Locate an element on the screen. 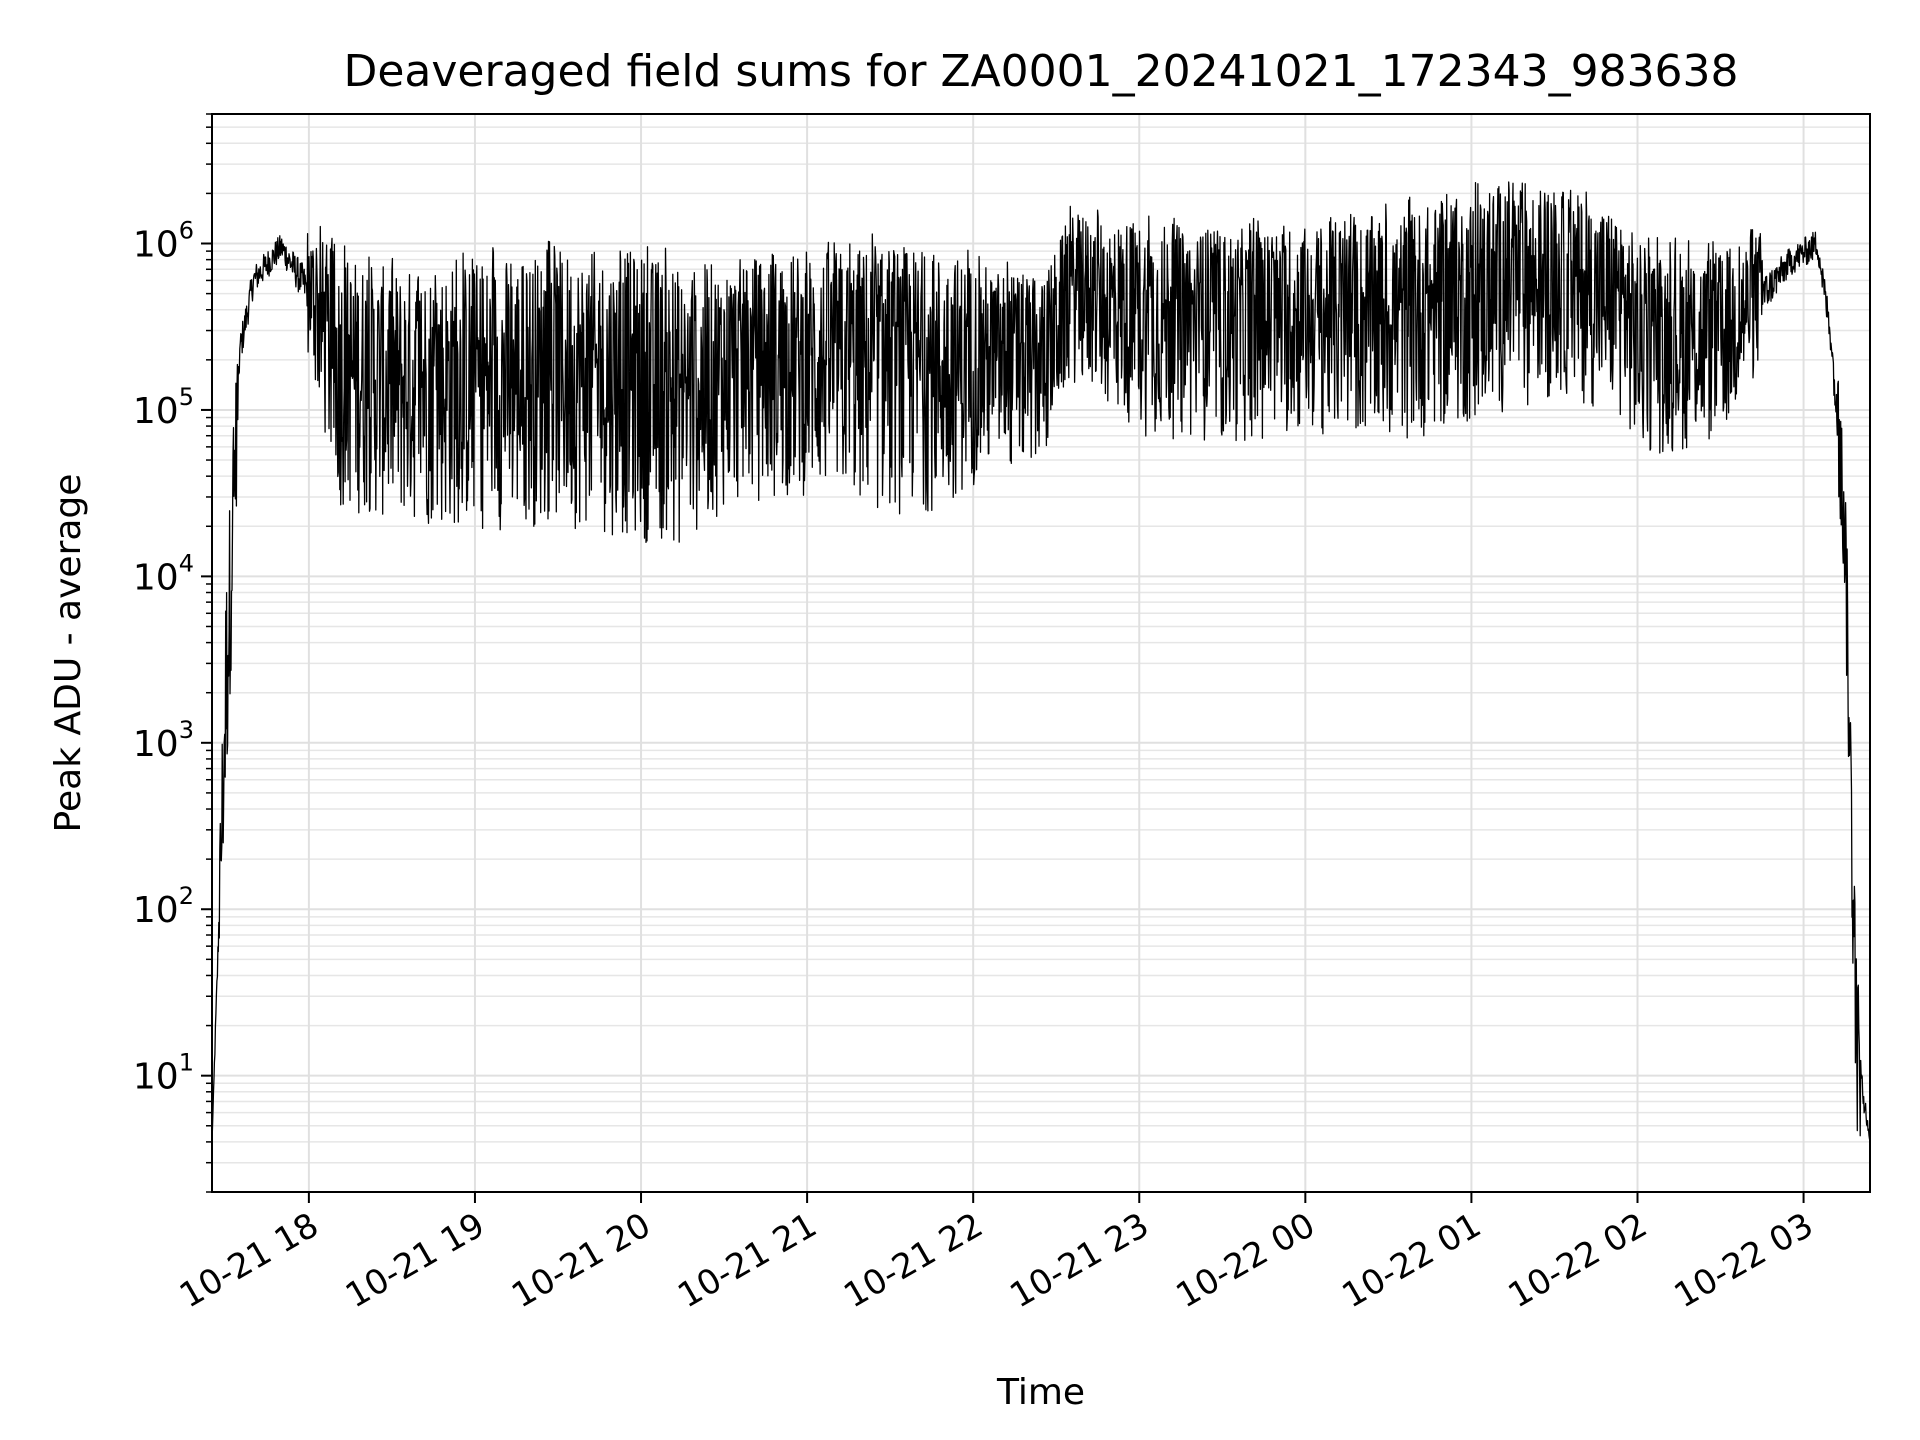 The width and height of the screenshot is (1920, 1440). y-tick-exponent: 1 is located at coordinates (186, 1063).